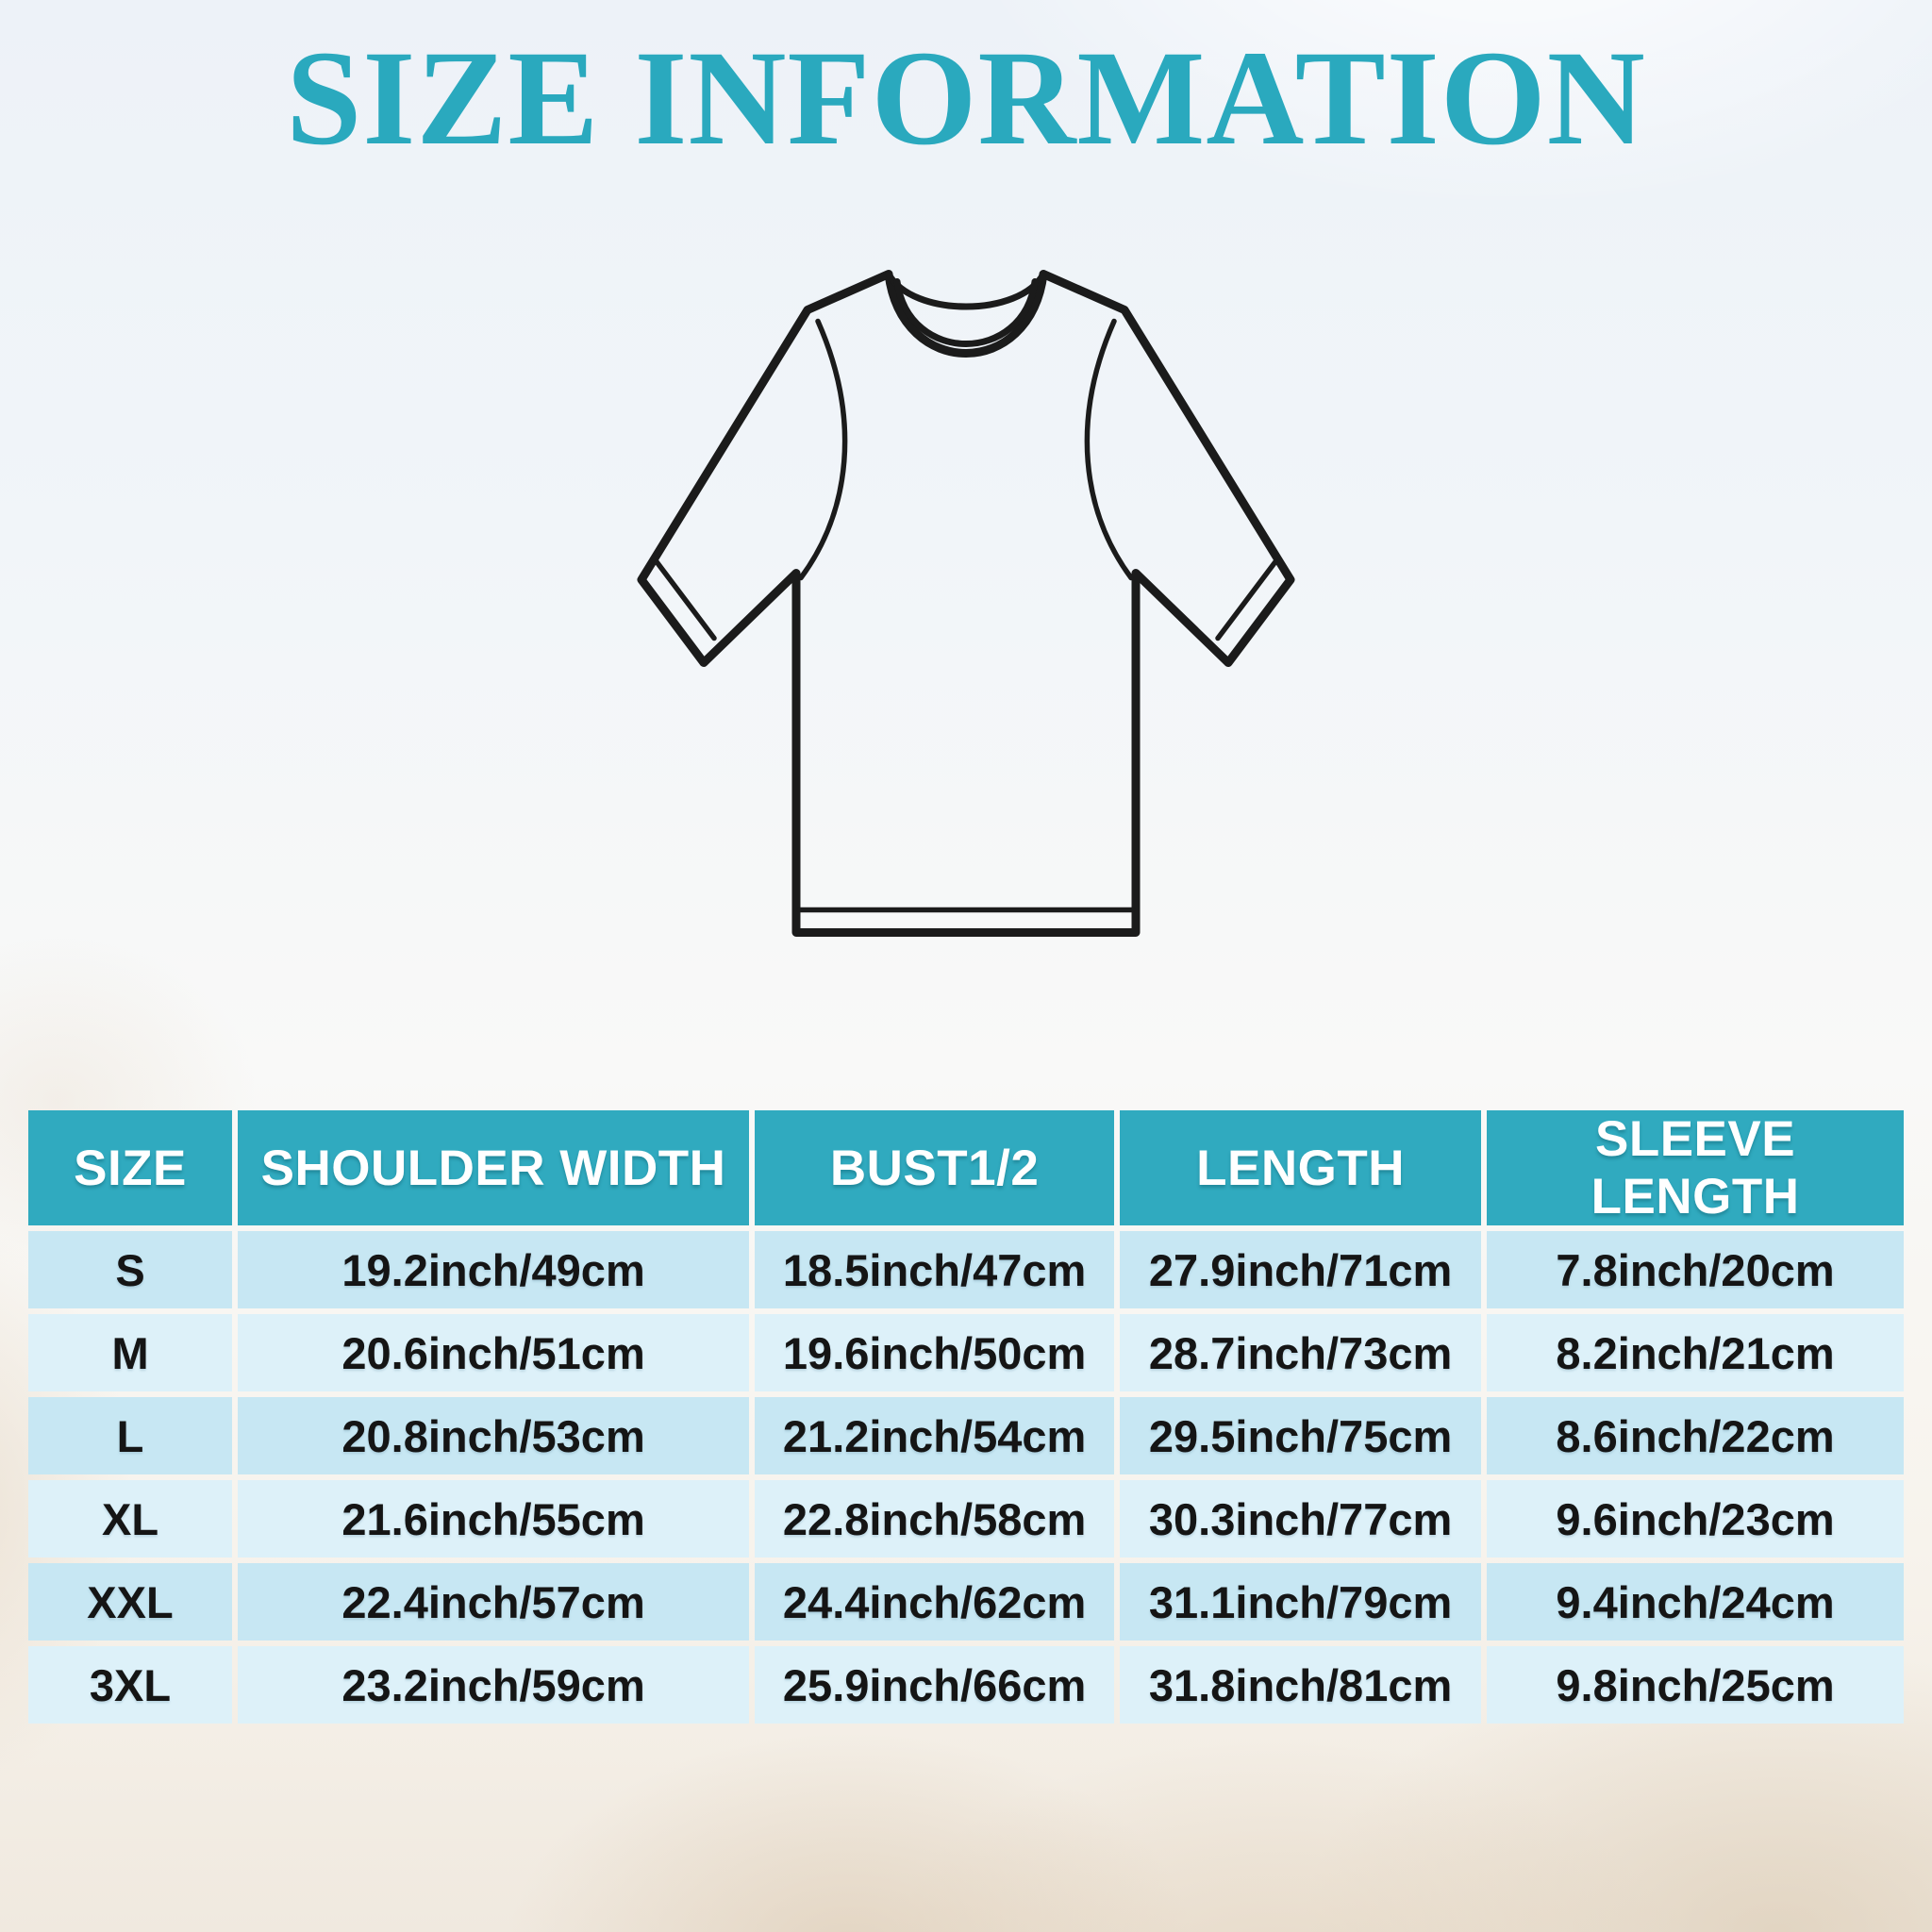 Image resolution: width=1932 pixels, height=1932 pixels. I want to click on page-title: SIZE INFORMATION, so click(966, 99).